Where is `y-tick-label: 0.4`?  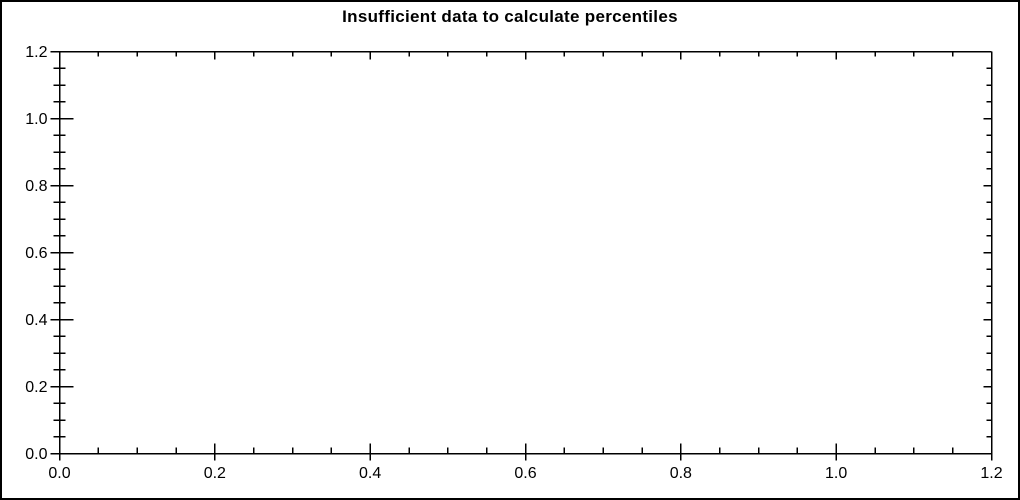 y-tick-label: 0.4 is located at coordinates (36, 320).